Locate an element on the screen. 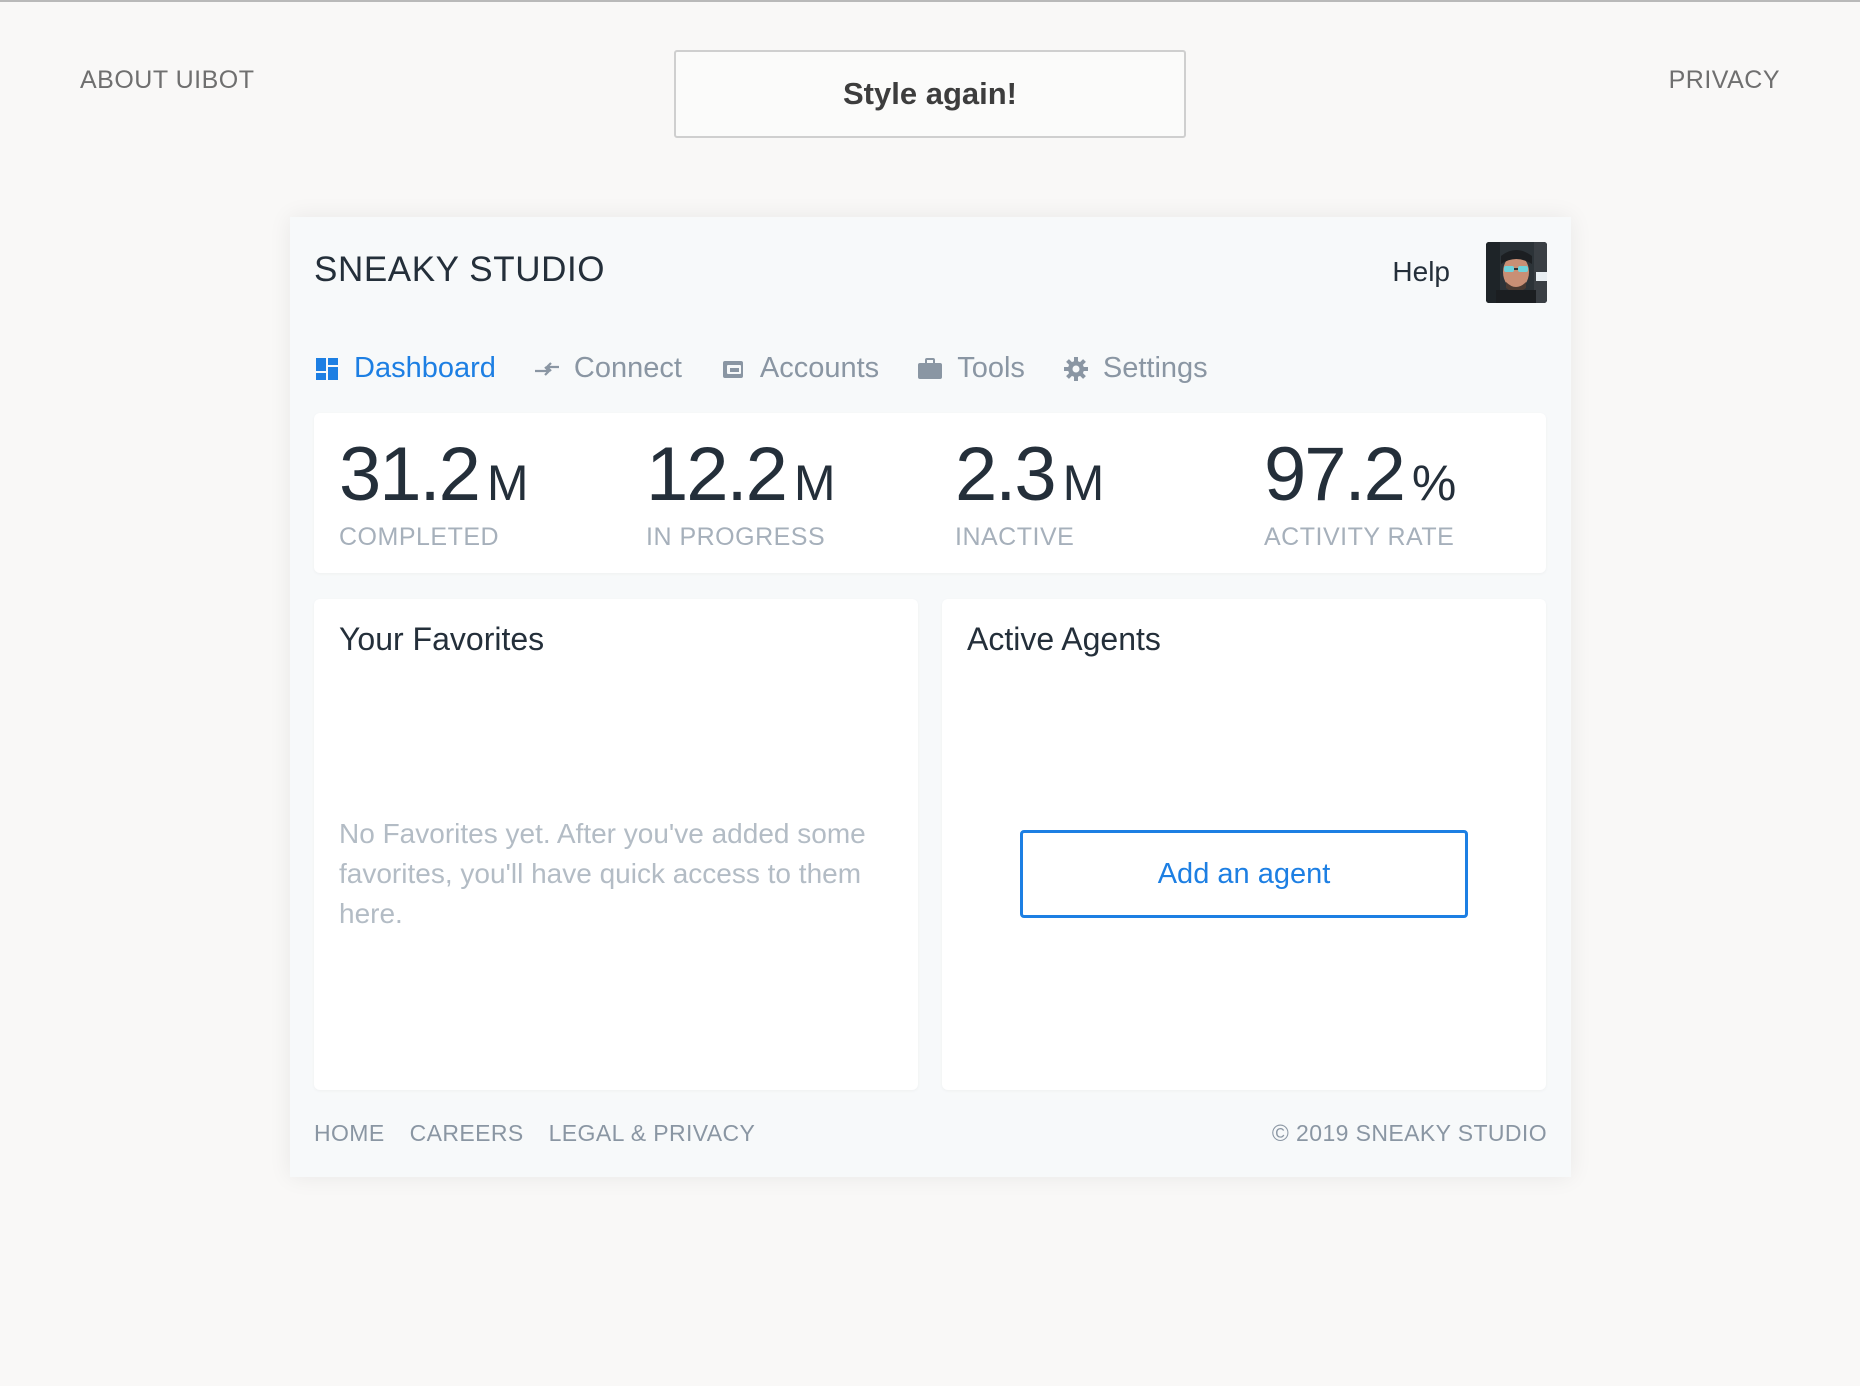 The width and height of the screenshot is (1860, 1386). footer-links: HOME CAREERS LEGAL & PRIVACY is located at coordinates (547, 1133).